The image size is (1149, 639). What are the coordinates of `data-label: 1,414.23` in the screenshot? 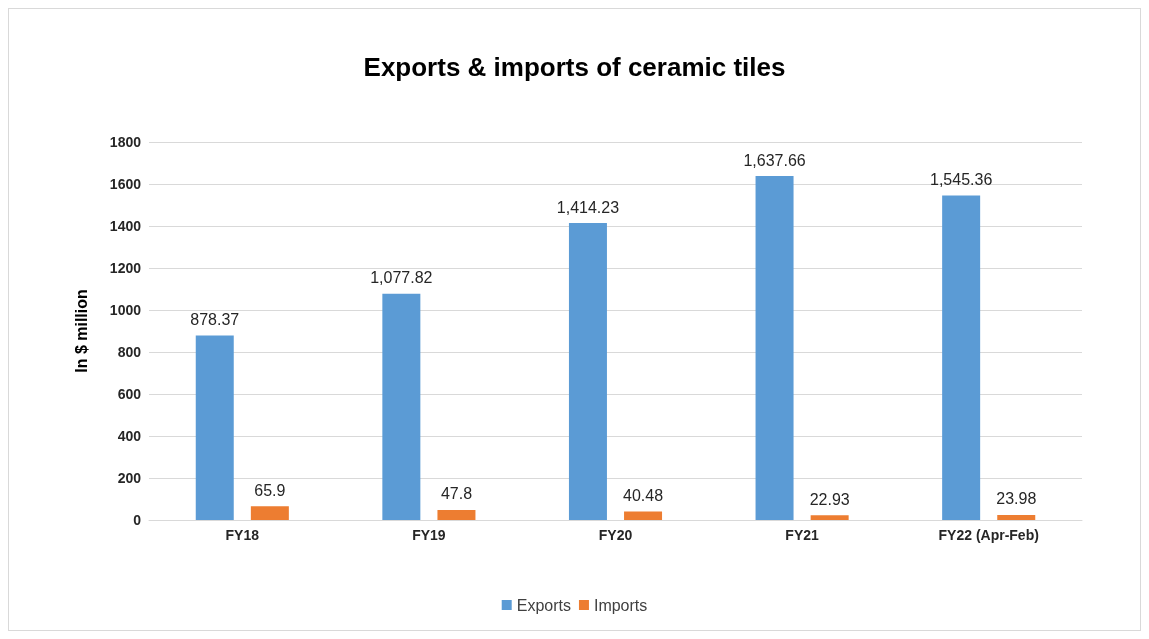 It's located at (588, 207).